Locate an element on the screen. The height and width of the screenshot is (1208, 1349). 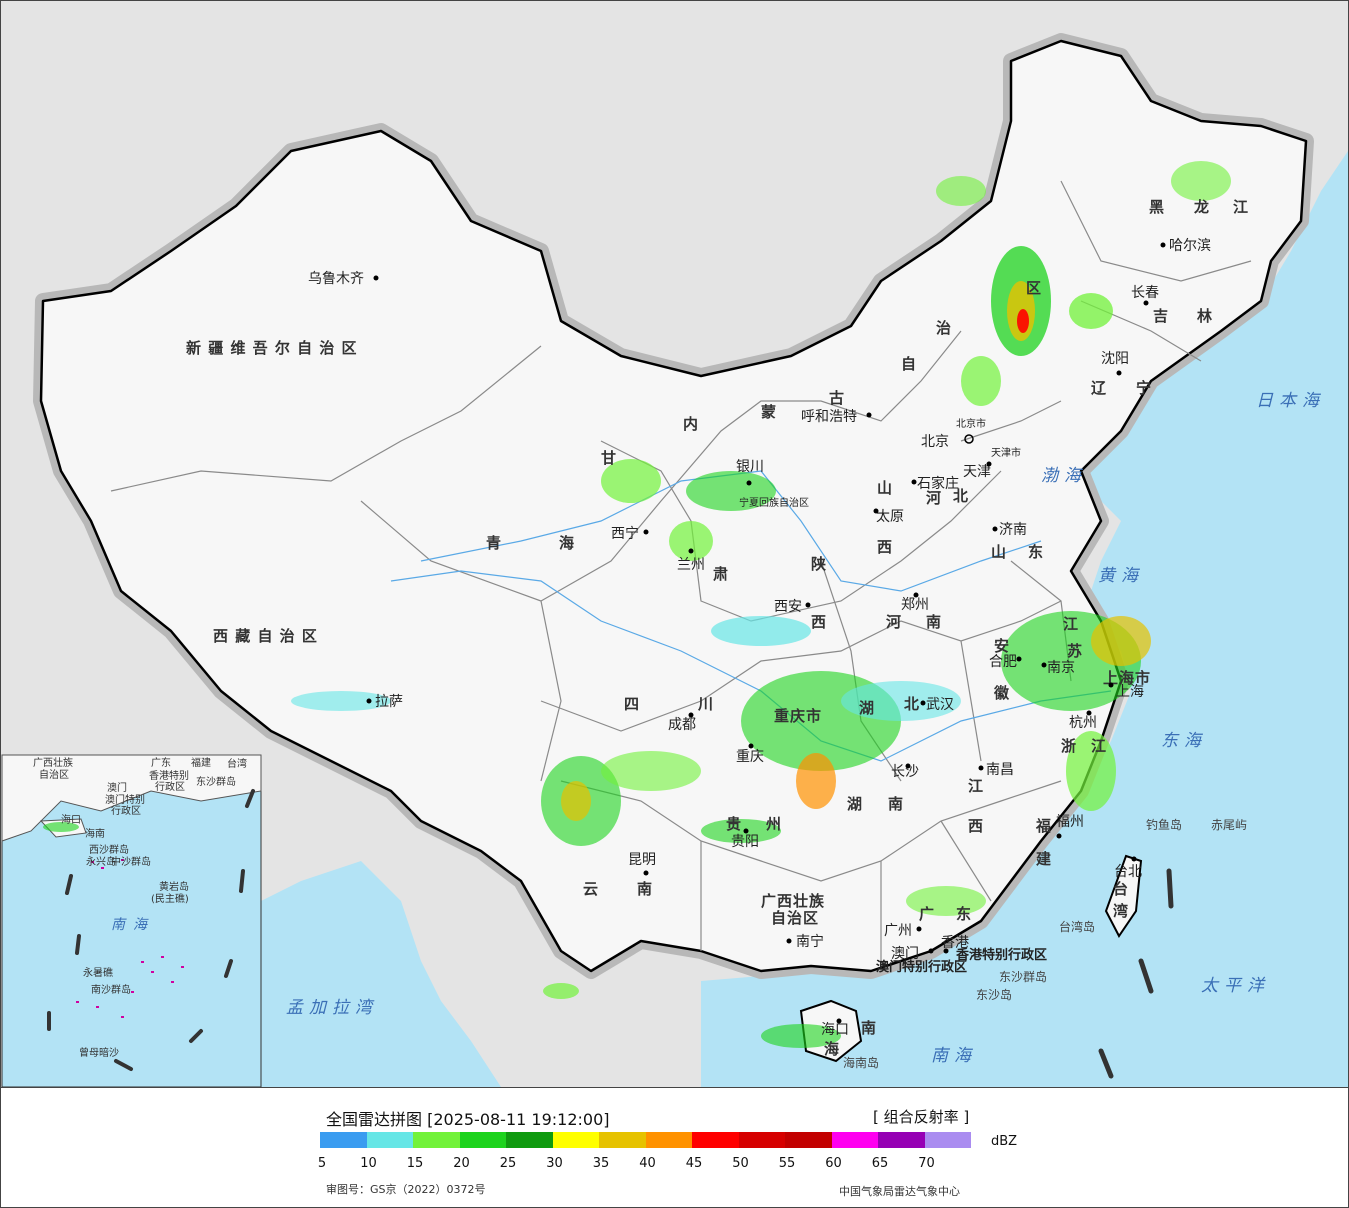
province-label: 辽 is located at coordinates (1099, 388).